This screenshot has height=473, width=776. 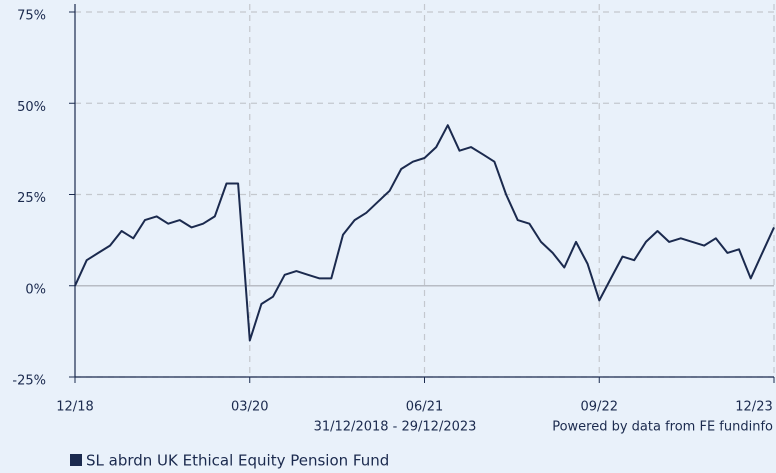 What do you see at coordinates (599, 407) in the screenshot?
I see `x-tick-label: 09/22` at bounding box center [599, 407].